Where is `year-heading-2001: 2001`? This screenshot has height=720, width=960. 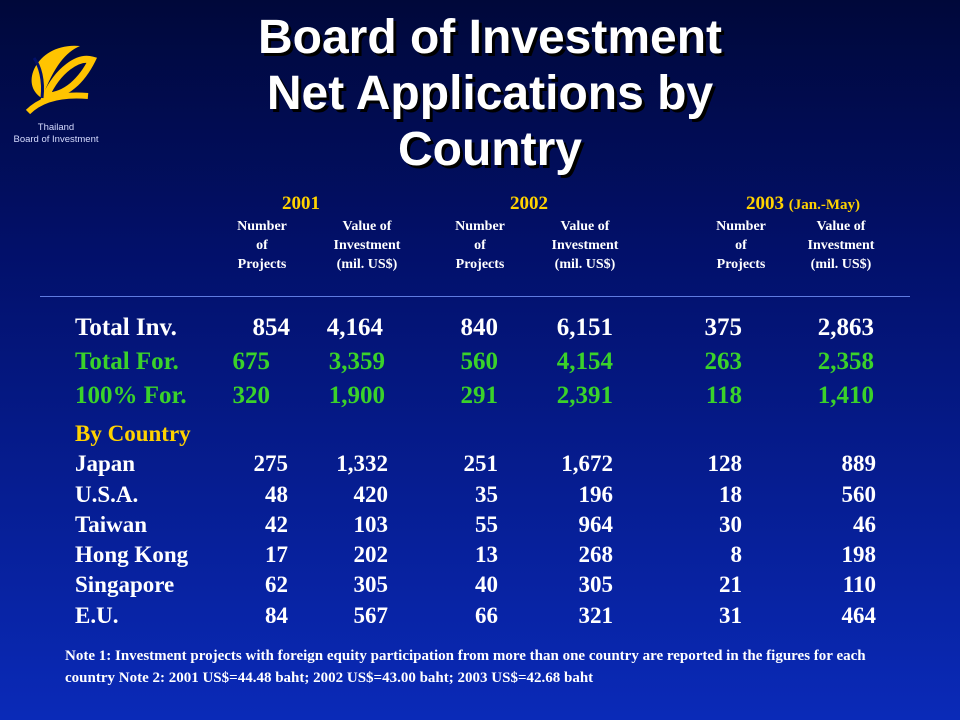 year-heading-2001: 2001 is located at coordinates (301, 204).